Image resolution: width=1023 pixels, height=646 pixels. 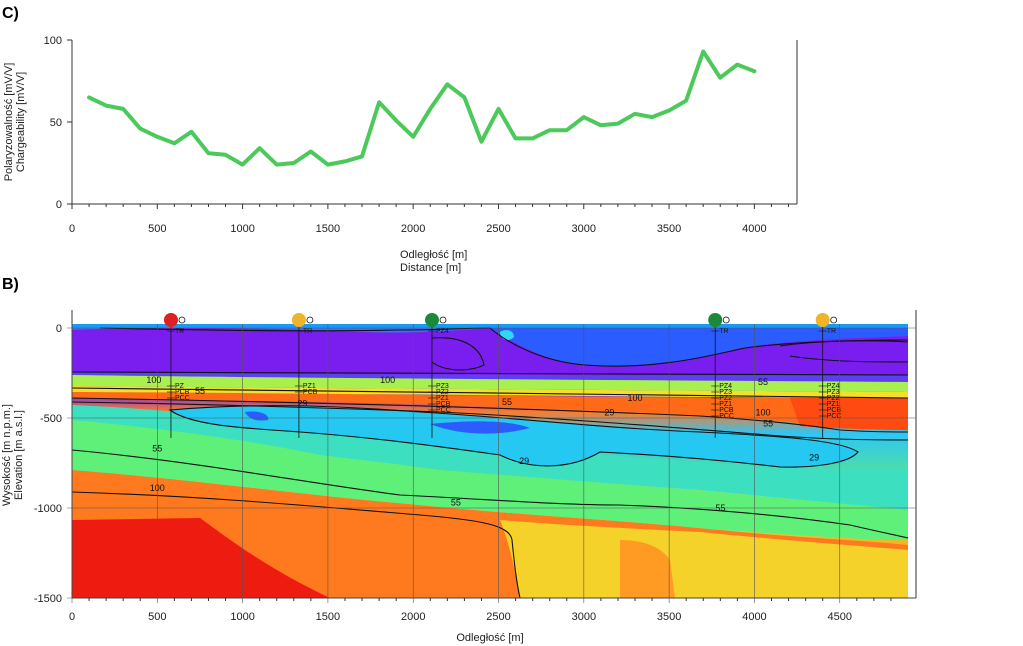 What do you see at coordinates (10, 13) in the screenshot?
I see `panel-c-letter: C)` at bounding box center [10, 13].